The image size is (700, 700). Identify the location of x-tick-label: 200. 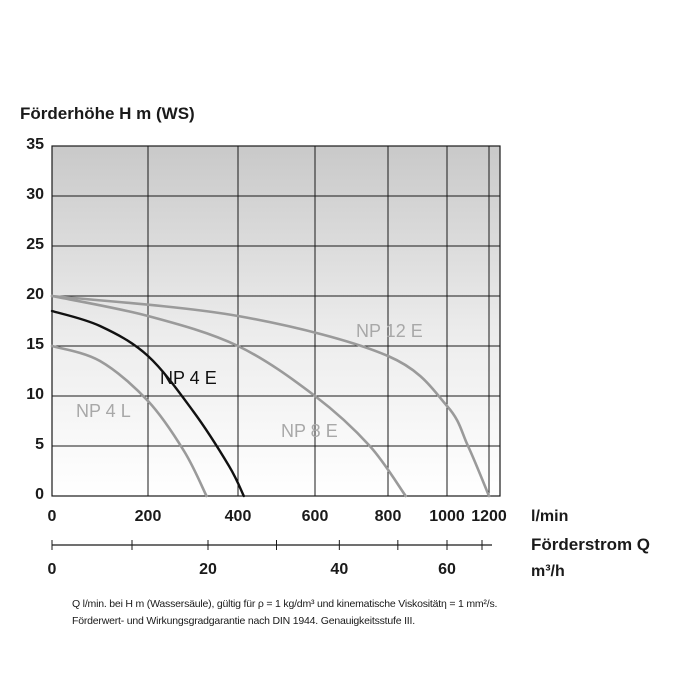
(148, 516).